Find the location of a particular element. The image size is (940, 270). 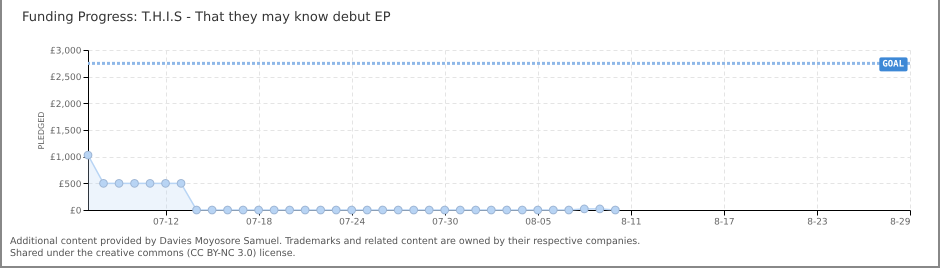

y-tick-label: £1,500 is located at coordinates (66, 131).